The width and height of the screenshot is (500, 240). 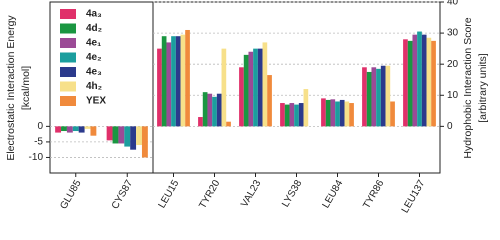 I want to click on x-tick-label: LEU84, so click(x=333, y=194).